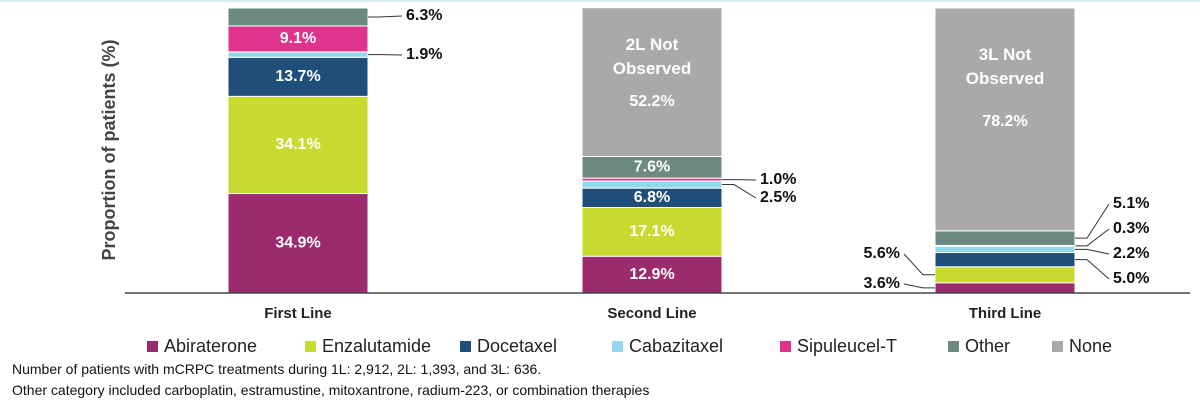 This screenshot has height=407, width=1200. What do you see at coordinates (1005, 313) in the screenshot?
I see `x-tick-label: Third Line` at bounding box center [1005, 313].